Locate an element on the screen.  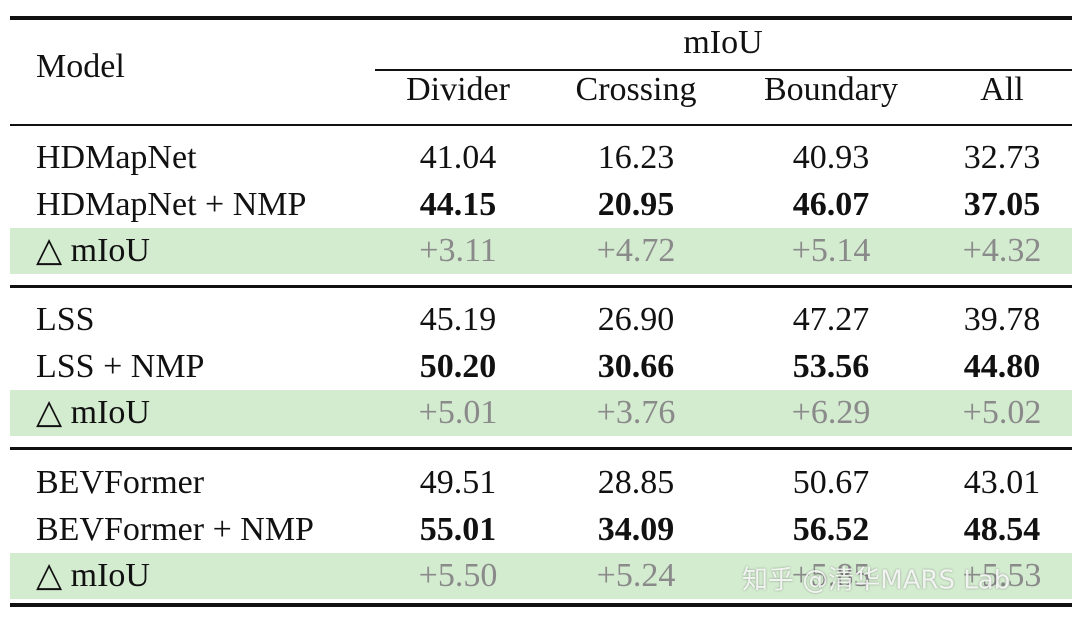
cell-value: +5.53 is located at coordinates (1002, 575).